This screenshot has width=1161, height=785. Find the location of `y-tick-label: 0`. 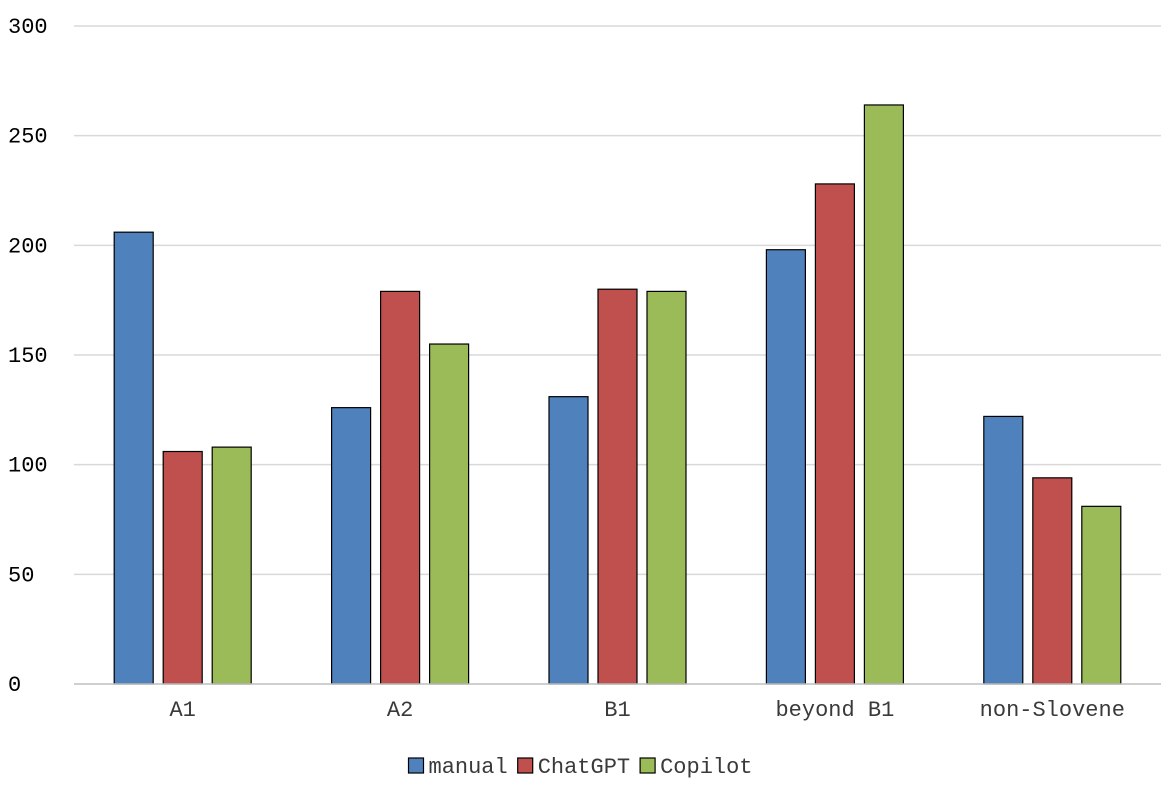

y-tick-label: 0 is located at coordinates (14, 685).